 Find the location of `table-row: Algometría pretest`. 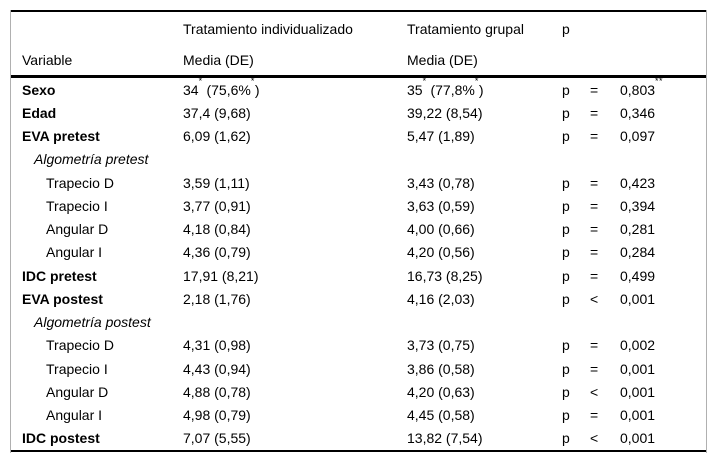

table-row: Algometría pretest is located at coordinates (358, 159).